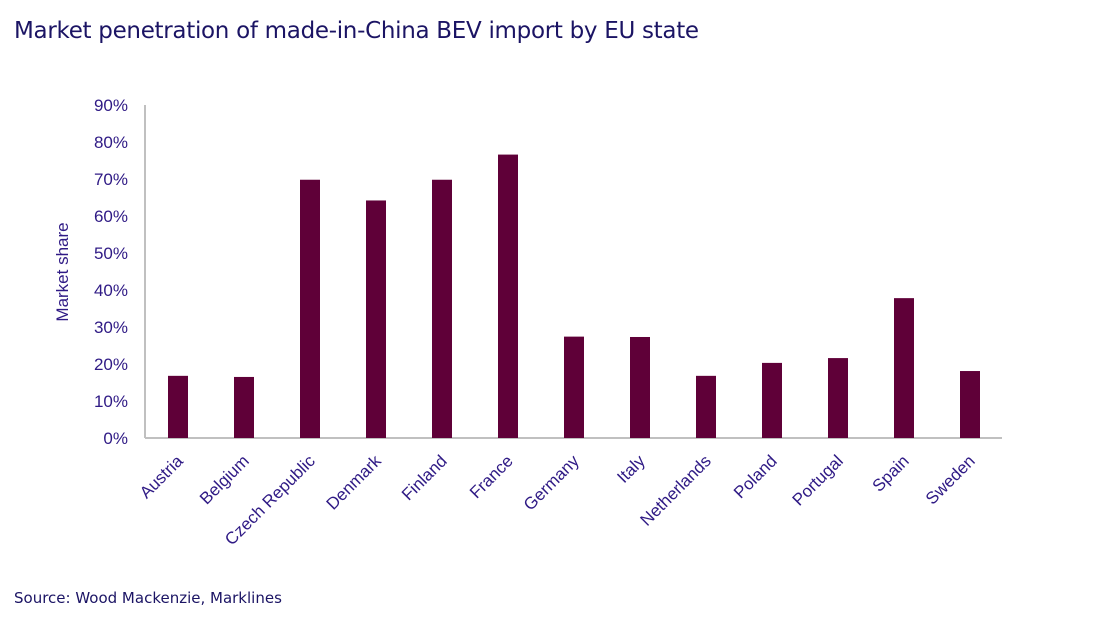  What do you see at coordinates (111, 327) in the screenshot?
I see `y-tick-label: 30%` at bounding box center [111, 327].